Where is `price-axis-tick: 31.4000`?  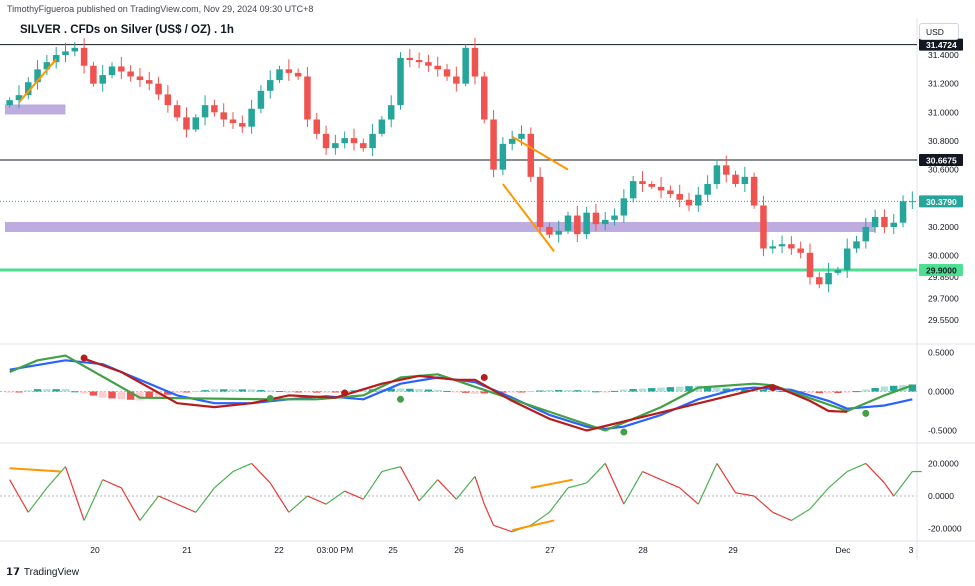 price-axis-tick: 31.4000 is located at coordinates (943, 55).